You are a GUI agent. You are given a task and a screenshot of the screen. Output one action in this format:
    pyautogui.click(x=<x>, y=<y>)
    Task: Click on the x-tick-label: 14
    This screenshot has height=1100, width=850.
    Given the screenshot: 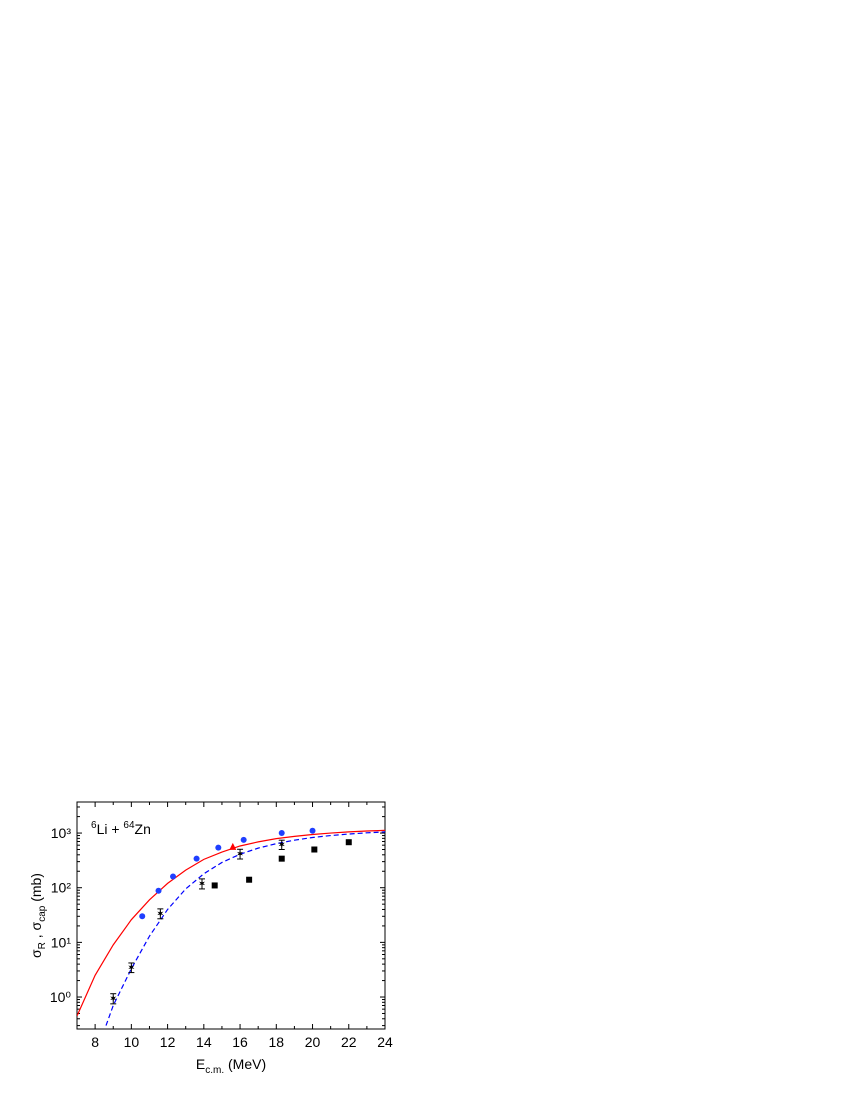 What is the action you would take?
    pyautogui.click(x=204, y=1042)
    